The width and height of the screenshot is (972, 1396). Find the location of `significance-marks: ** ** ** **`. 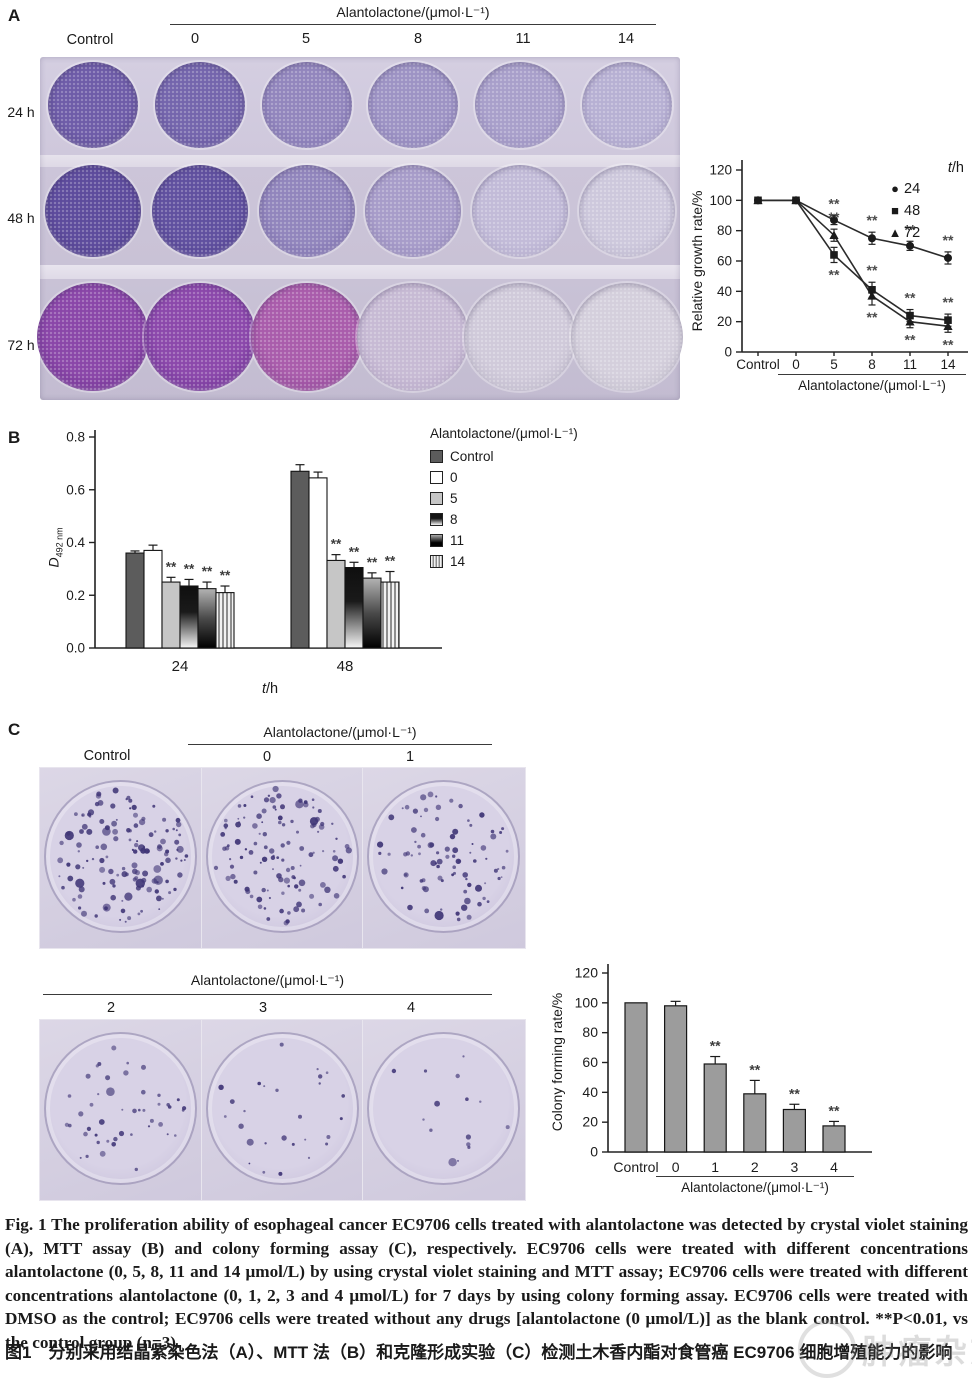

significance-marks: ** ** ** ** is located at coordinates (775, 1078).